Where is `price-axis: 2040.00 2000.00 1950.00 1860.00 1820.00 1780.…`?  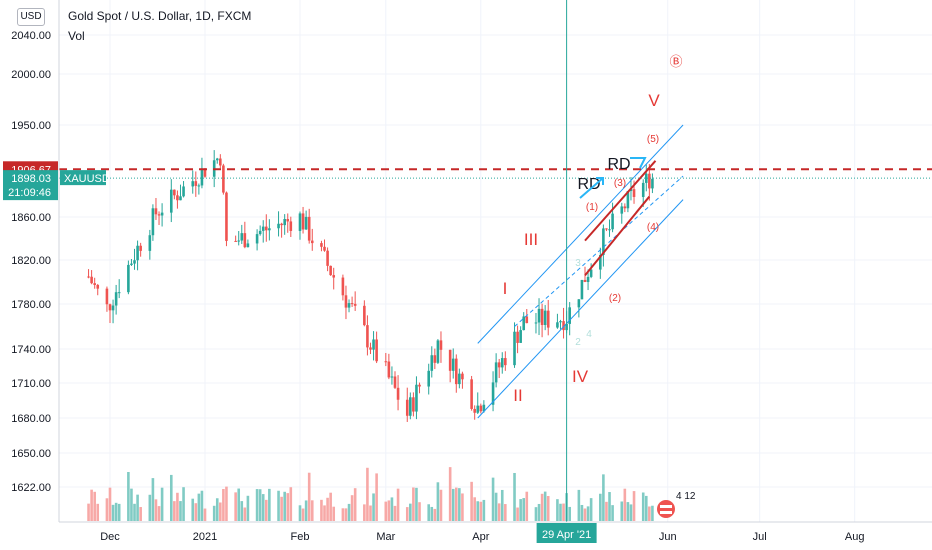 price-axis: 2040.00 2000.00 1950.00 1860.00 1820.00 1780.… is located at coordinates (30, 275).